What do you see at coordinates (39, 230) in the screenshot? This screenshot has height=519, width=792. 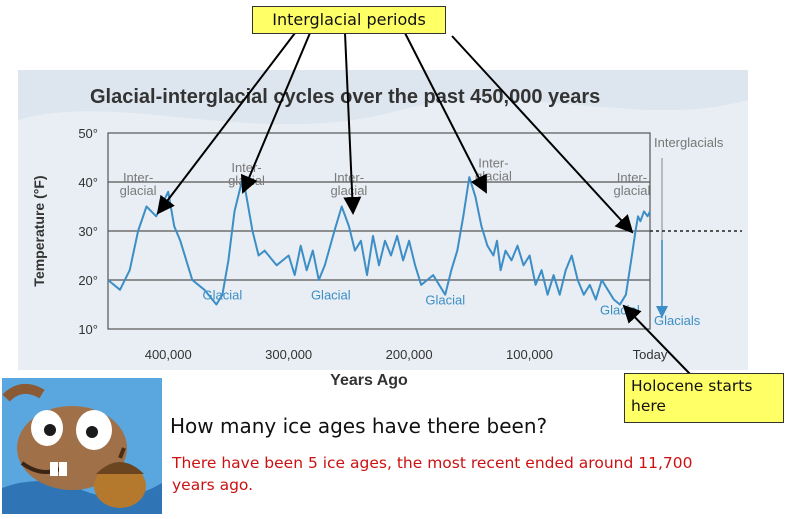 I see `y-axis-label: Temperature (°F)` at bounding box center [39, 230].